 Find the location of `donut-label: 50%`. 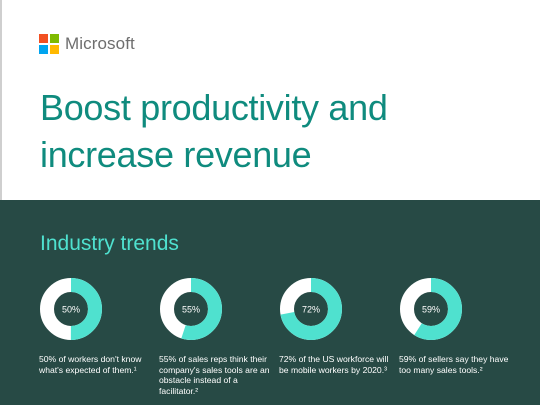

donut-label: 50% is located at coordinates (71, 310).